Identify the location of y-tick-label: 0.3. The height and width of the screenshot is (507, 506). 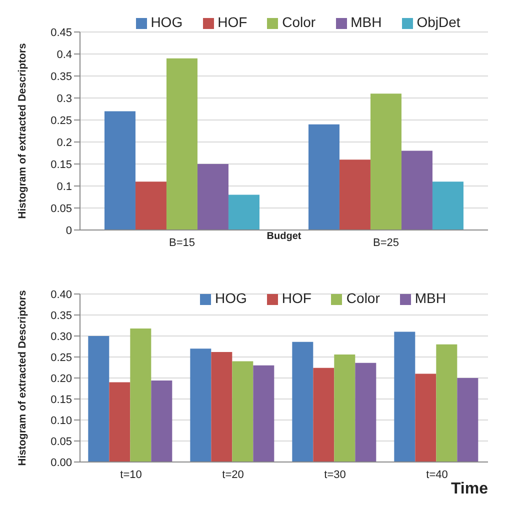
(64, 98).